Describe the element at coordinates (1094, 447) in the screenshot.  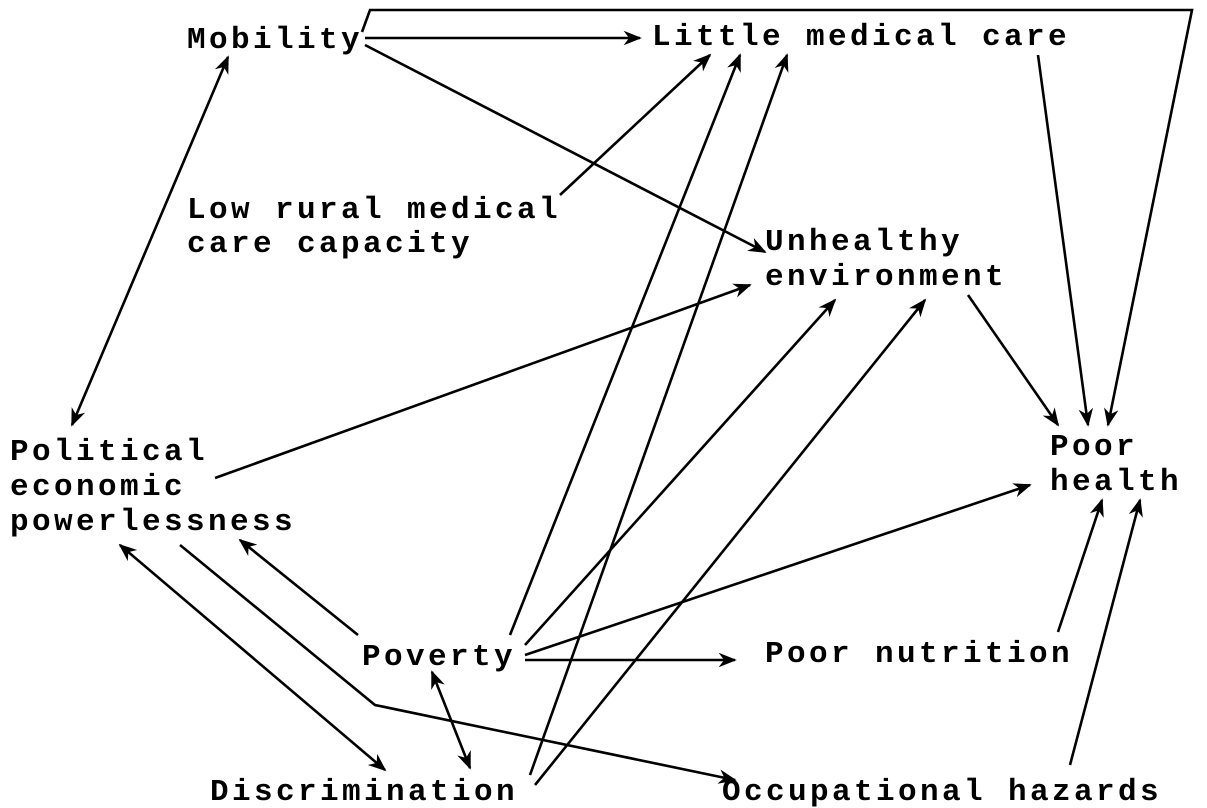
I see `node-label: Poor` at that location.